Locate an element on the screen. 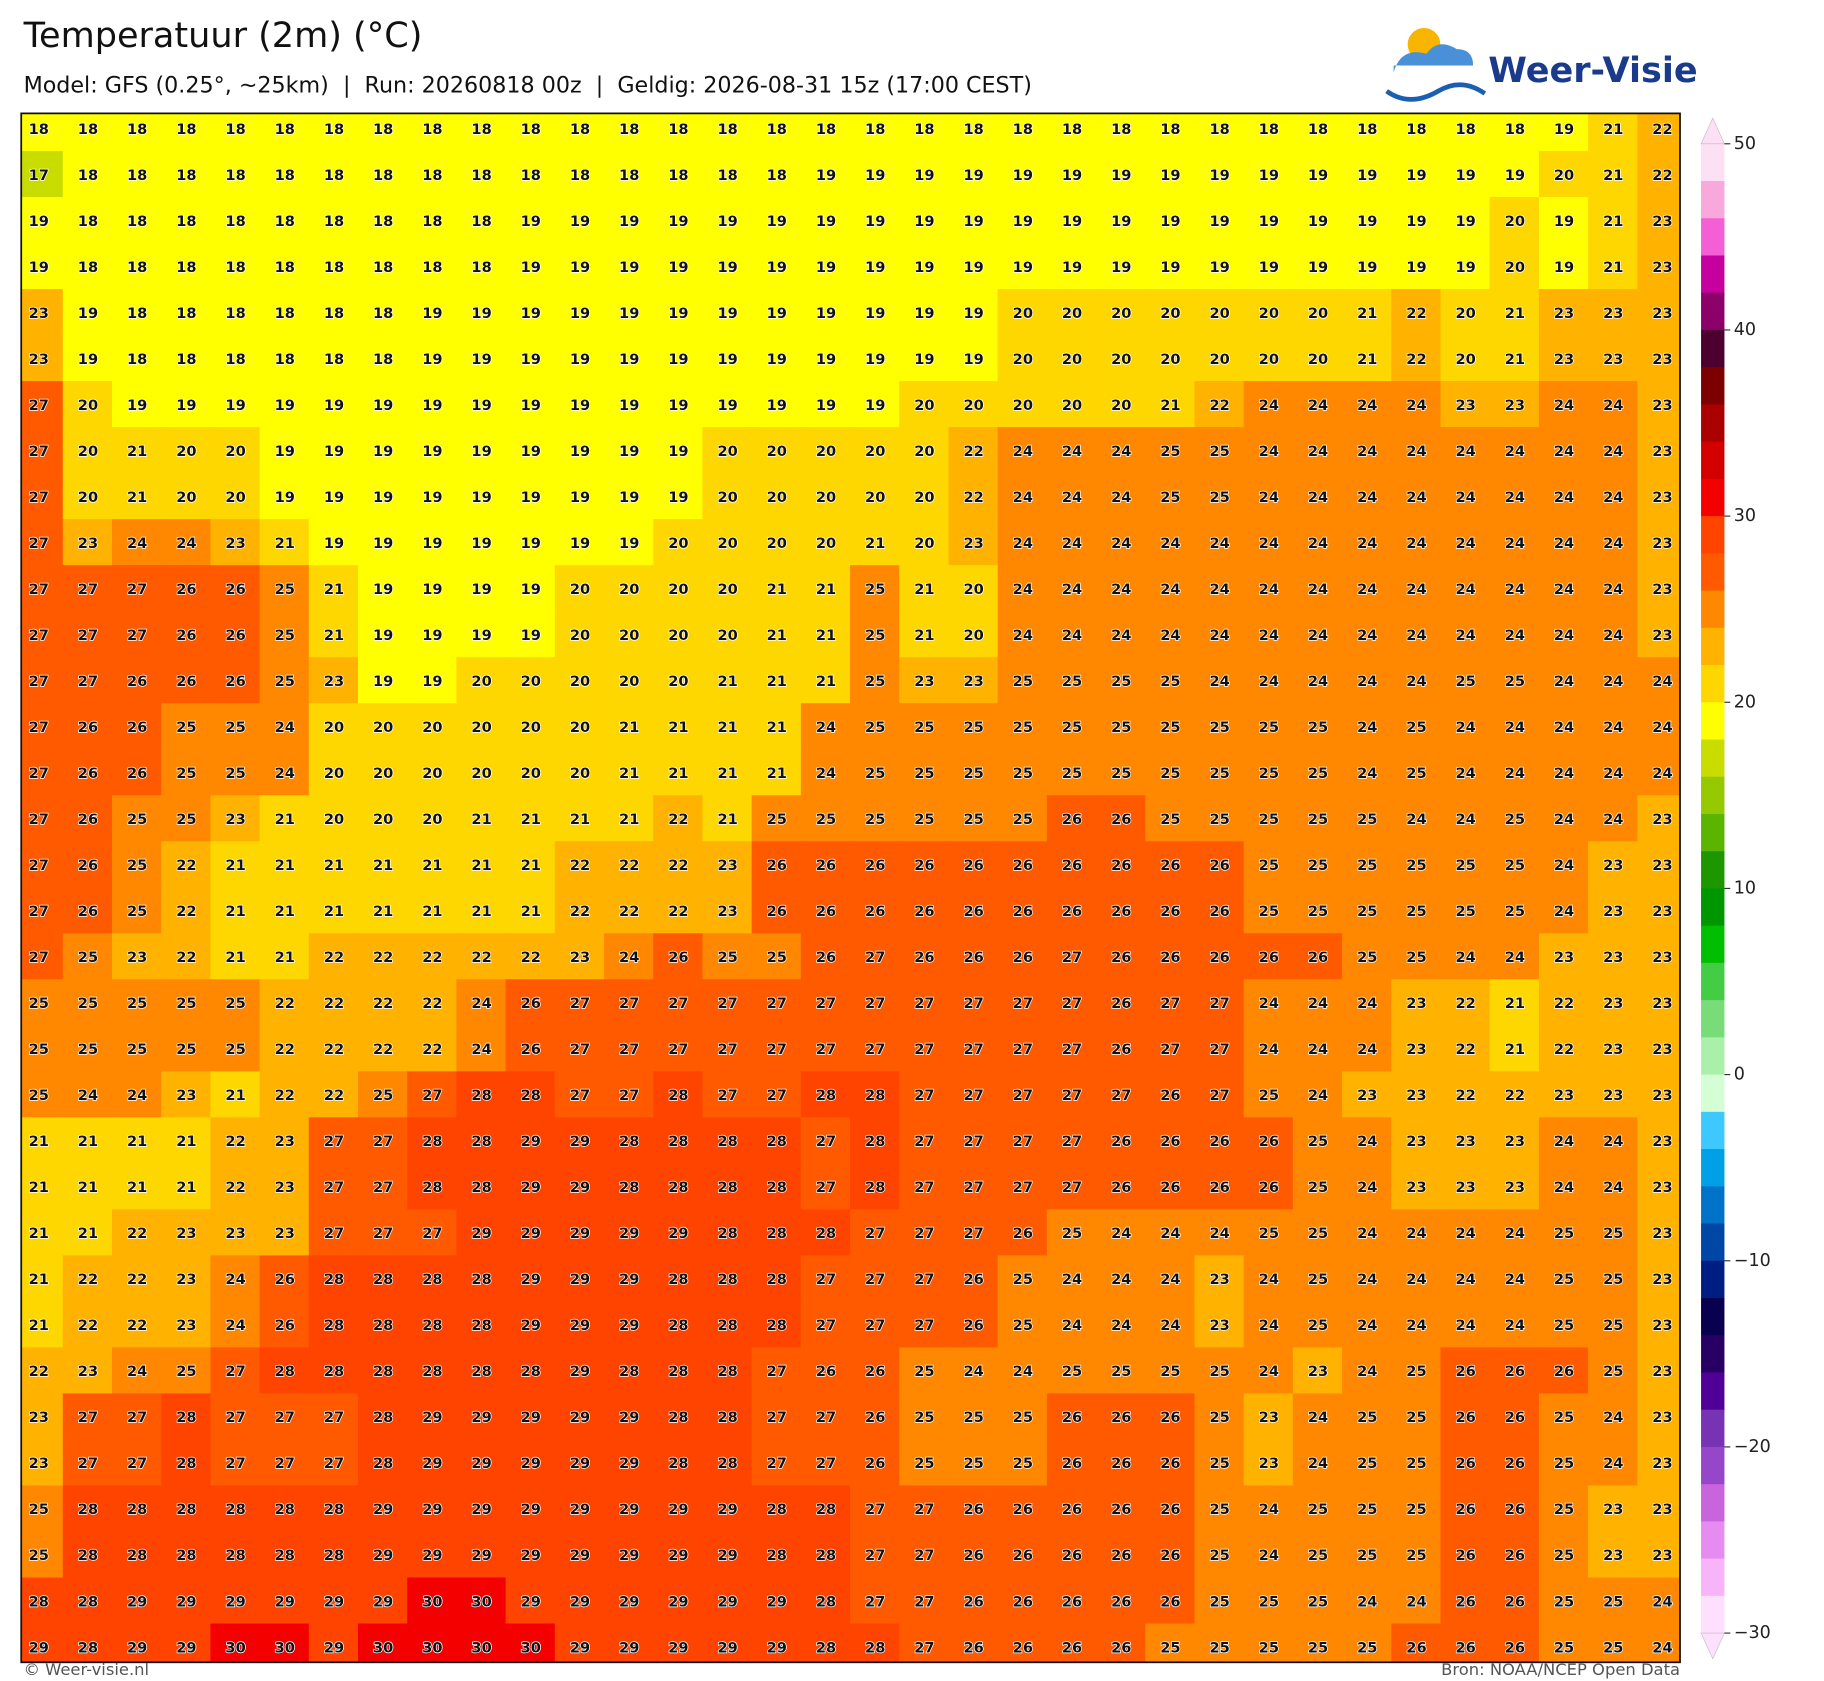 The image size is (1824, 1681). cell-value: 19 is located at coordinates (1072, 267).